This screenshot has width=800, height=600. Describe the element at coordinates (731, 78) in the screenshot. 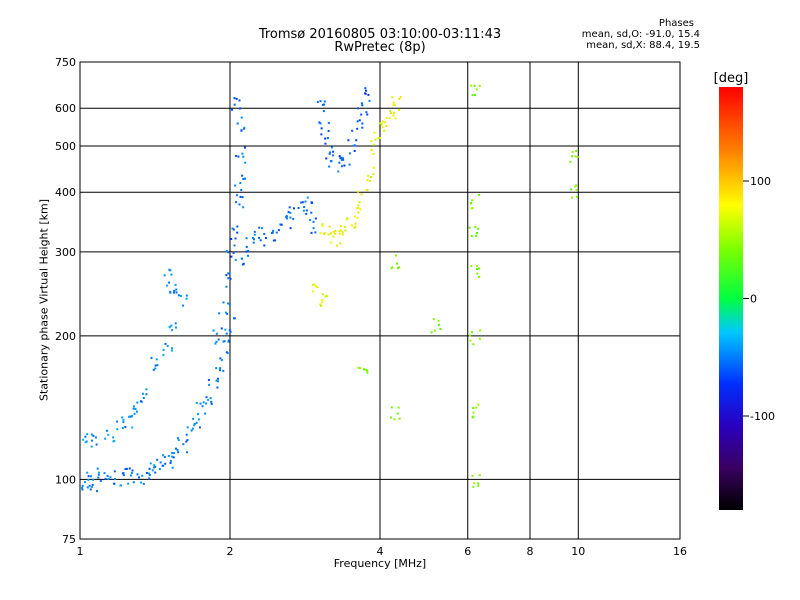

I see `colorbar-unit: [deg]` at that location.